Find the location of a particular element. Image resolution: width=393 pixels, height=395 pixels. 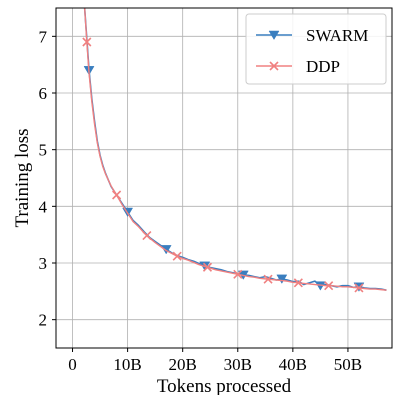

x-tick-label: 10B is located at coordinates (127, 364).